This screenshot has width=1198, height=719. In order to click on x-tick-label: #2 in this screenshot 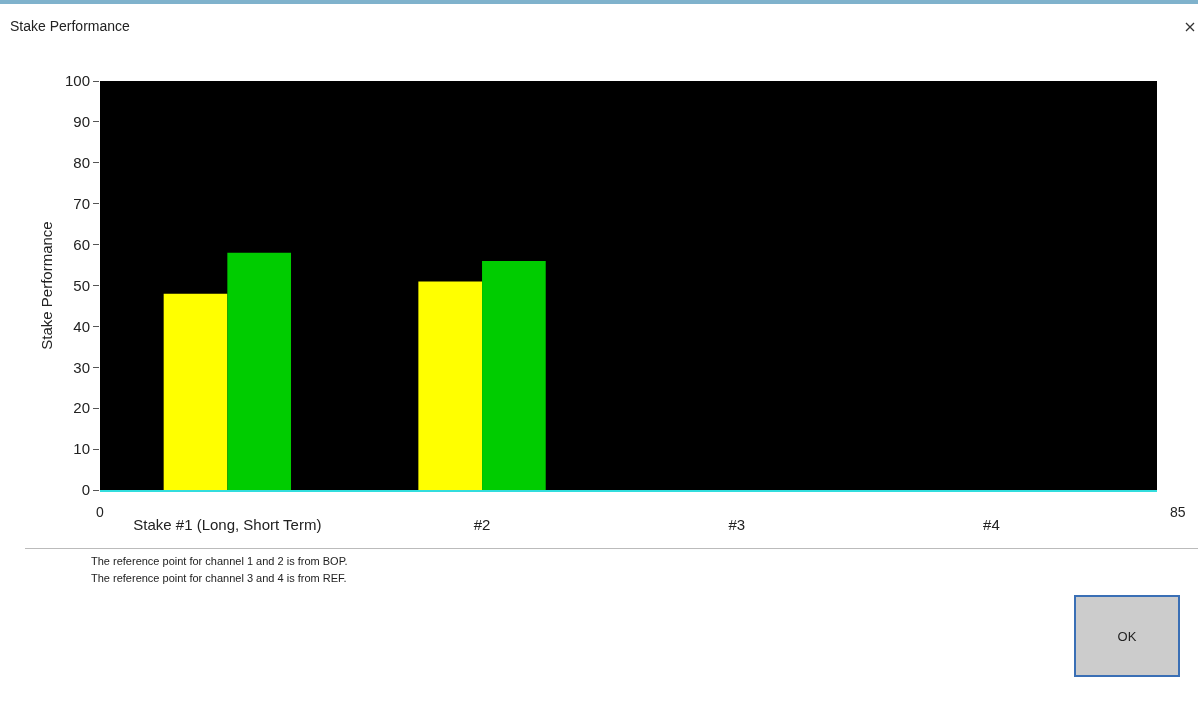, I will do `click(482, 524)`.